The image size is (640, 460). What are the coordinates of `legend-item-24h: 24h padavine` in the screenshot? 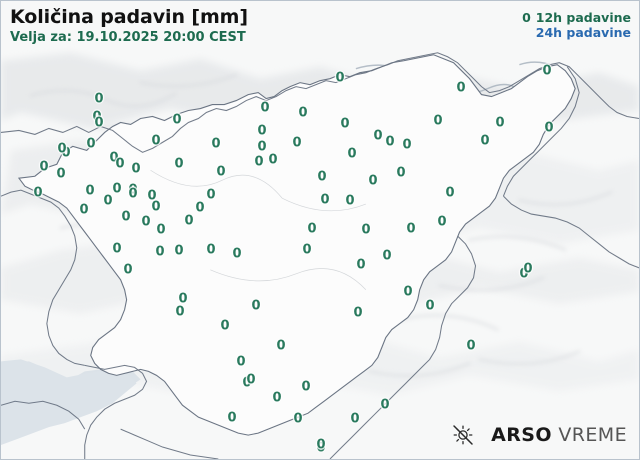 It's located at (576, 32).